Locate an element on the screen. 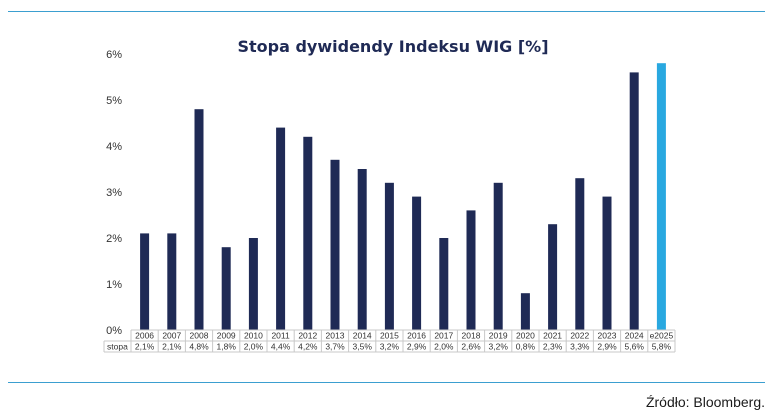 Image resolution: width=773 pixels, height=420 pixels. data-label: 3,5% is located at coordinates (363, 347).